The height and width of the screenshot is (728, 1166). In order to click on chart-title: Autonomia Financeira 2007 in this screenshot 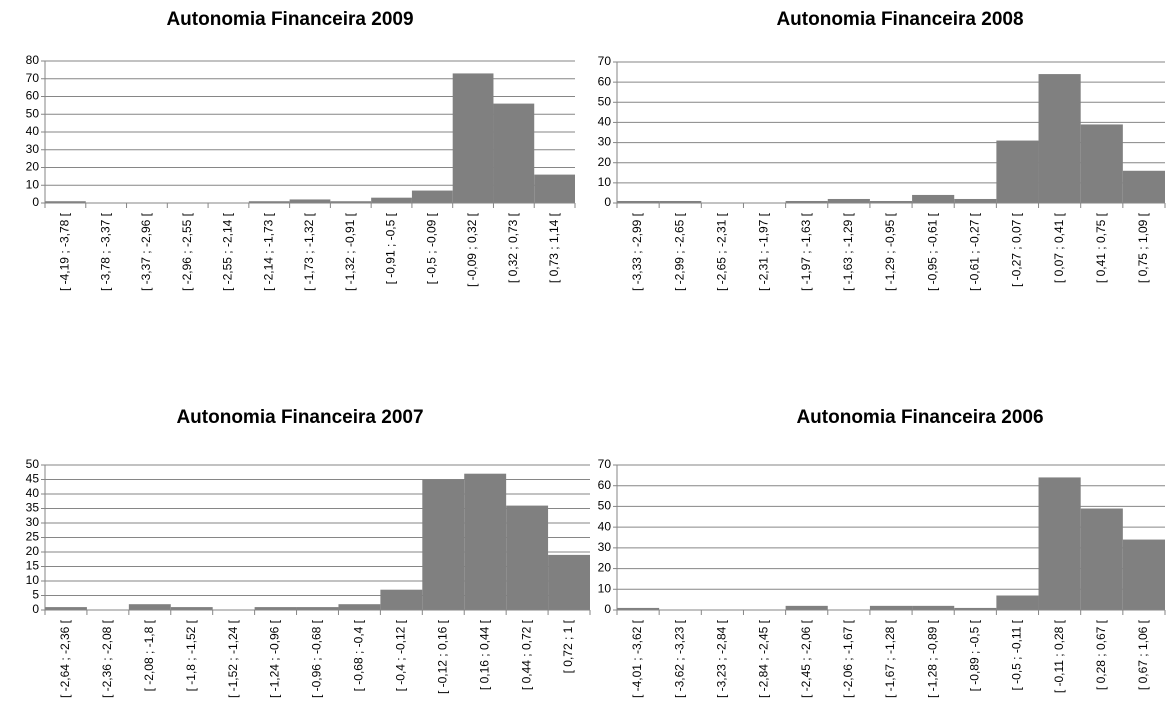, I will do `click(299, 417)`.